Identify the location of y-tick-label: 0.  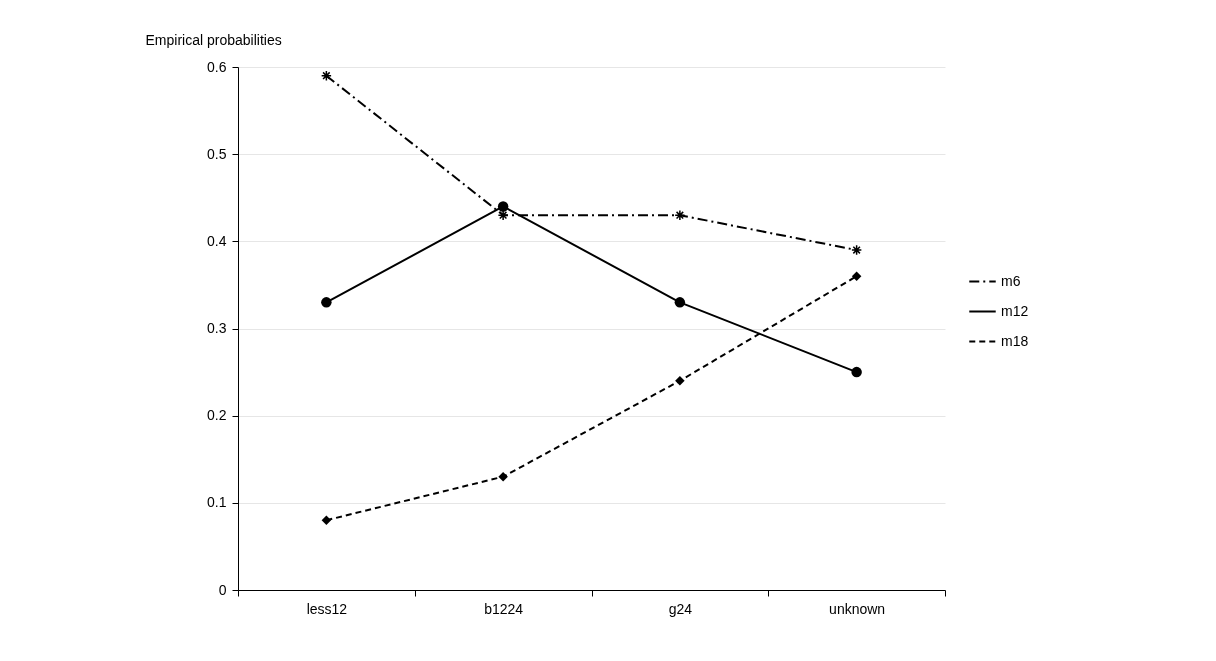
(222, 589).